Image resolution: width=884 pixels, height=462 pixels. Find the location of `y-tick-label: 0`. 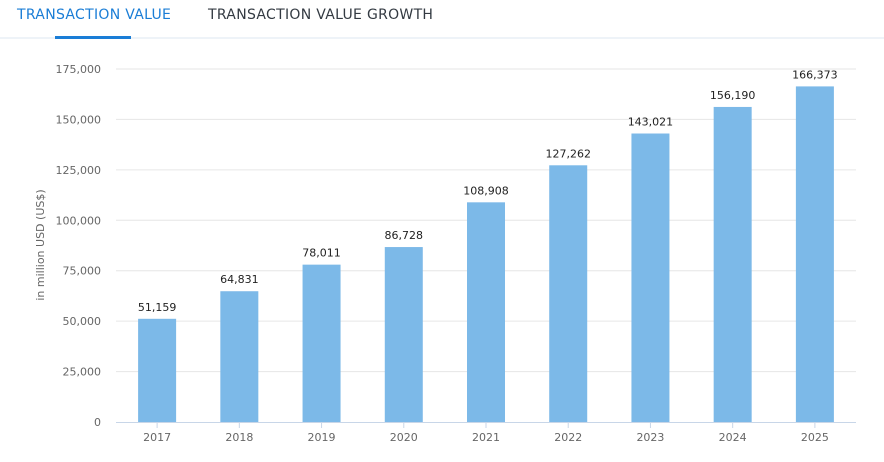

y-tick-label: 0 is located at coordinates (97, 422).